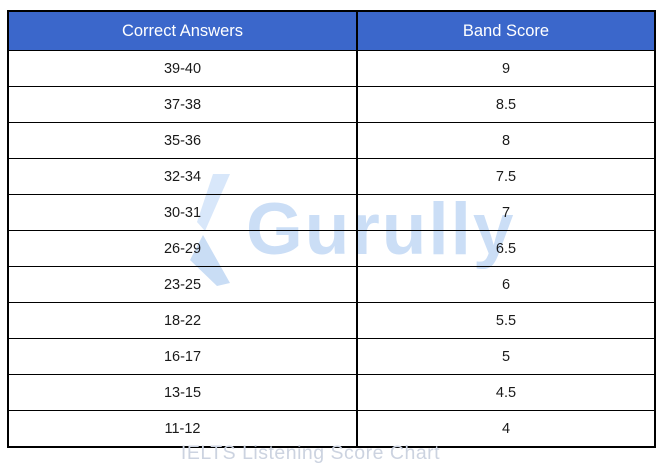 The image size is (670, 471). I want to click on cell-band-score: 6.5, so click(506, 248).